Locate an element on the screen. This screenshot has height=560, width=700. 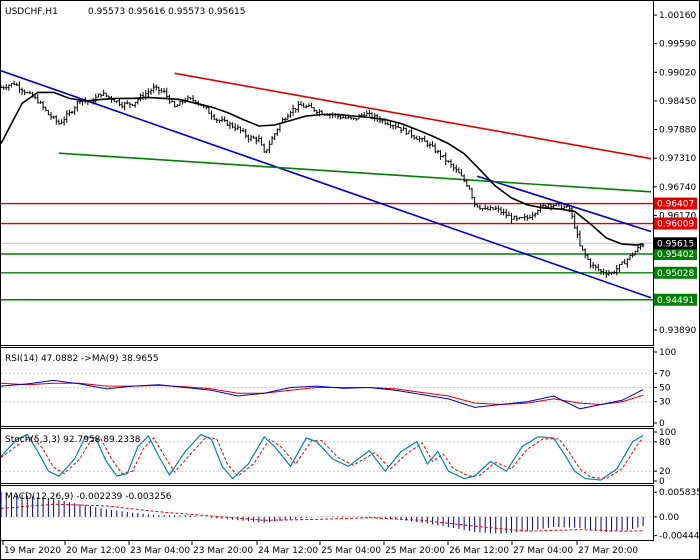
x-tick-label: 23 Mar 20:00 is located at coordinates (223, 551).